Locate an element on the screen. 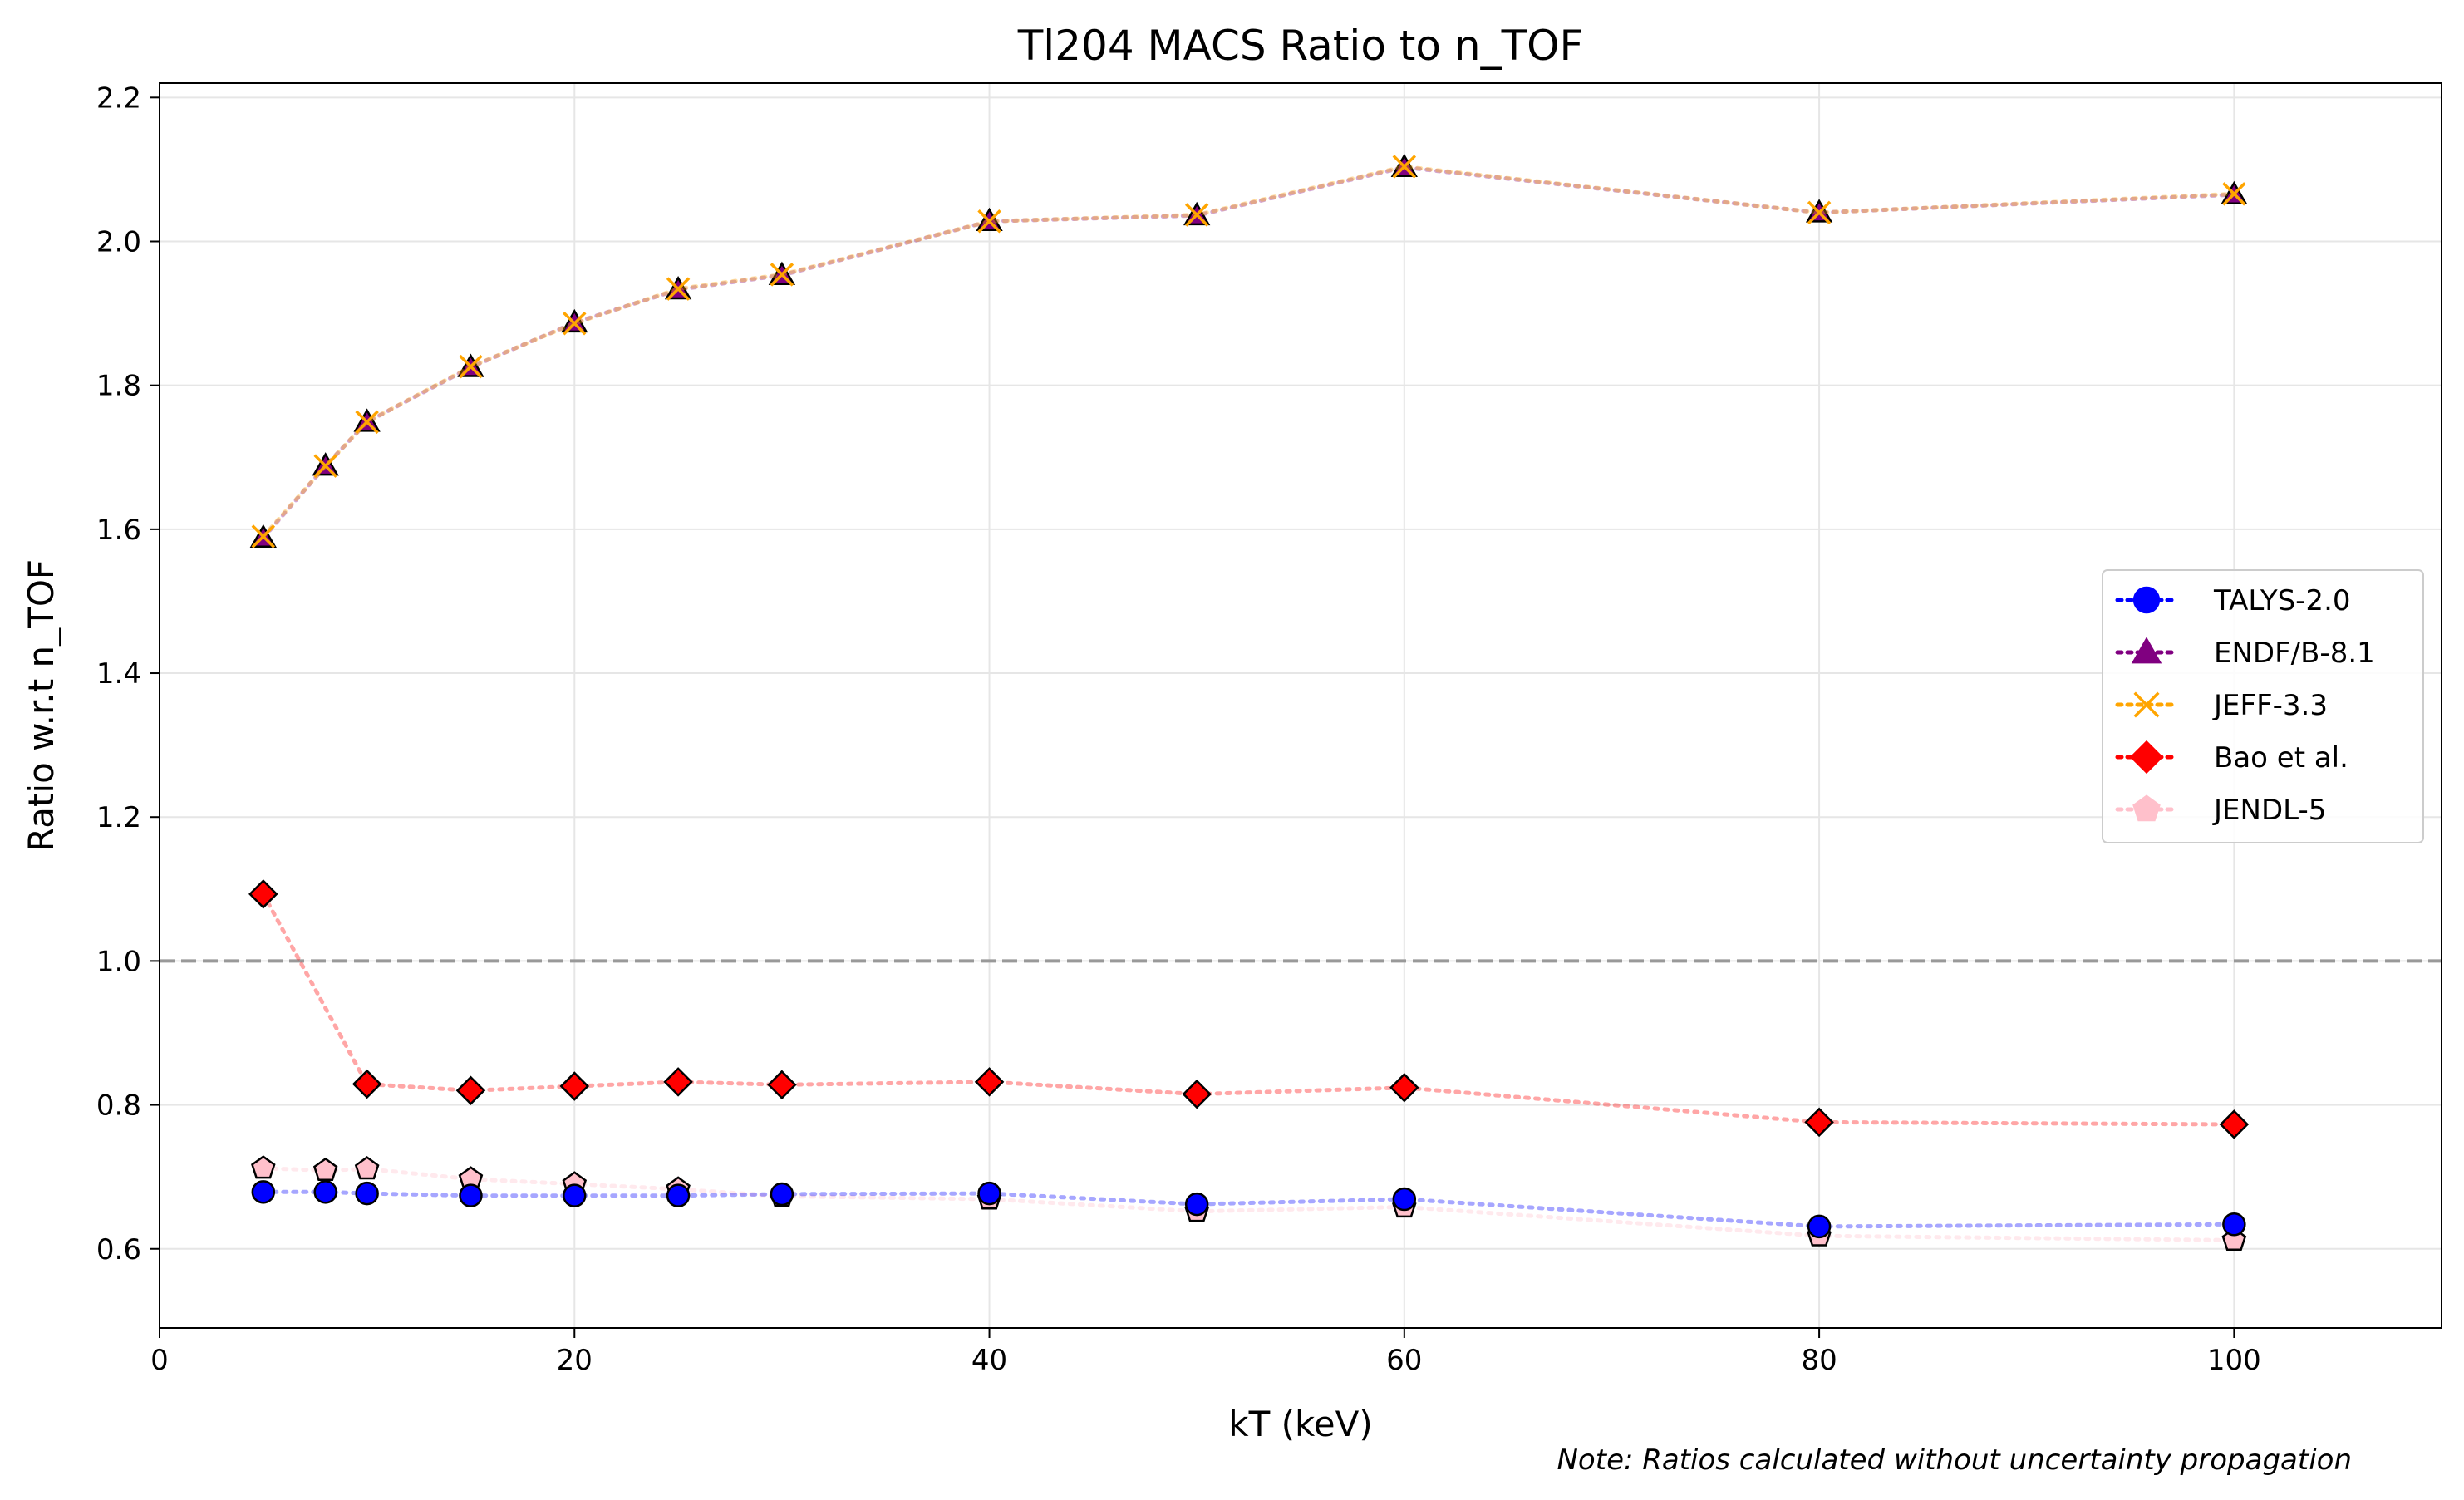  y-axis-ticks: 0.6 0.8 1.0 1.2 1.4 1.6 1.8 2.0 2.2 is located at coordinates (128, 673).